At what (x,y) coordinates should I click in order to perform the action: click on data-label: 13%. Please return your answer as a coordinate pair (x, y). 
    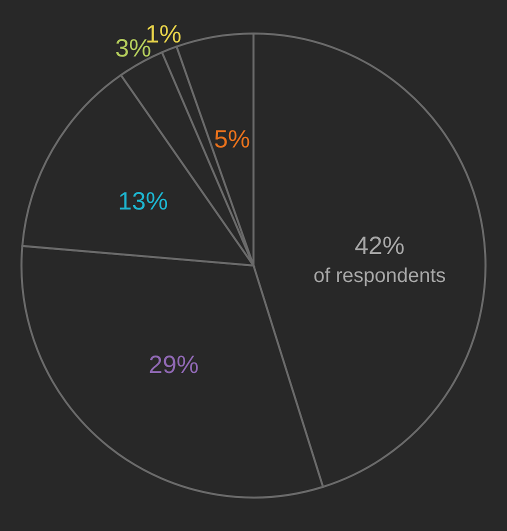
    Looking at the image, I should click on (143, 202).